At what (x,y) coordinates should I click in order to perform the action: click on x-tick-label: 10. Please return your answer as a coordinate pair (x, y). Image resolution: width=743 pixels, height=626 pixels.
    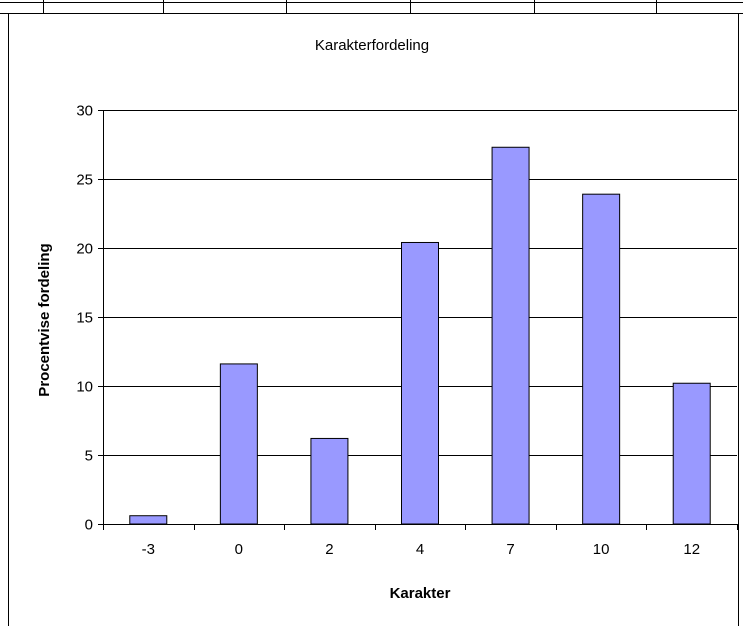
    Looking at the image, I should click on (601, 549).